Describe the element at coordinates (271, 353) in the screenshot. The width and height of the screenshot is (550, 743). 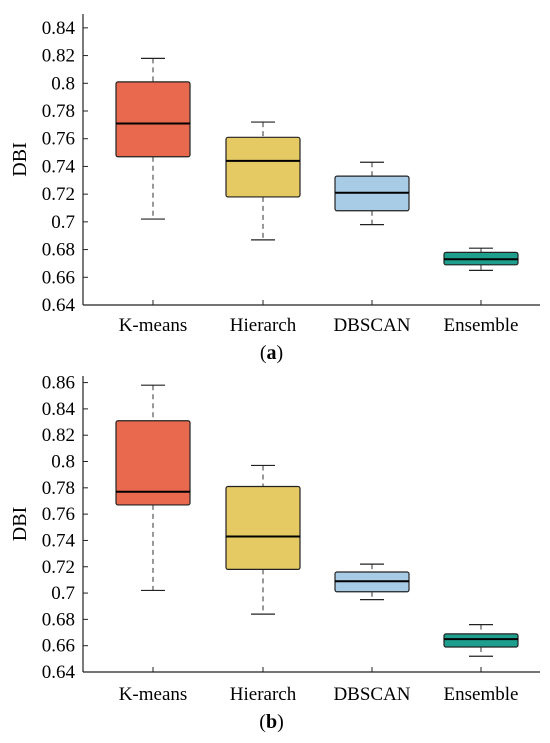
I see `panel-caption: (a)` at that location.